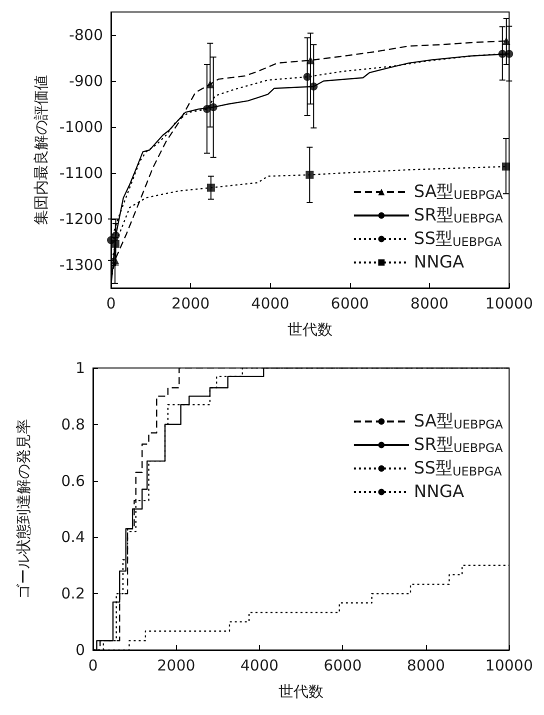 This screenshot has height=715, width=544. I want to click on y-tick-label: 0.2, so click(73, 593).